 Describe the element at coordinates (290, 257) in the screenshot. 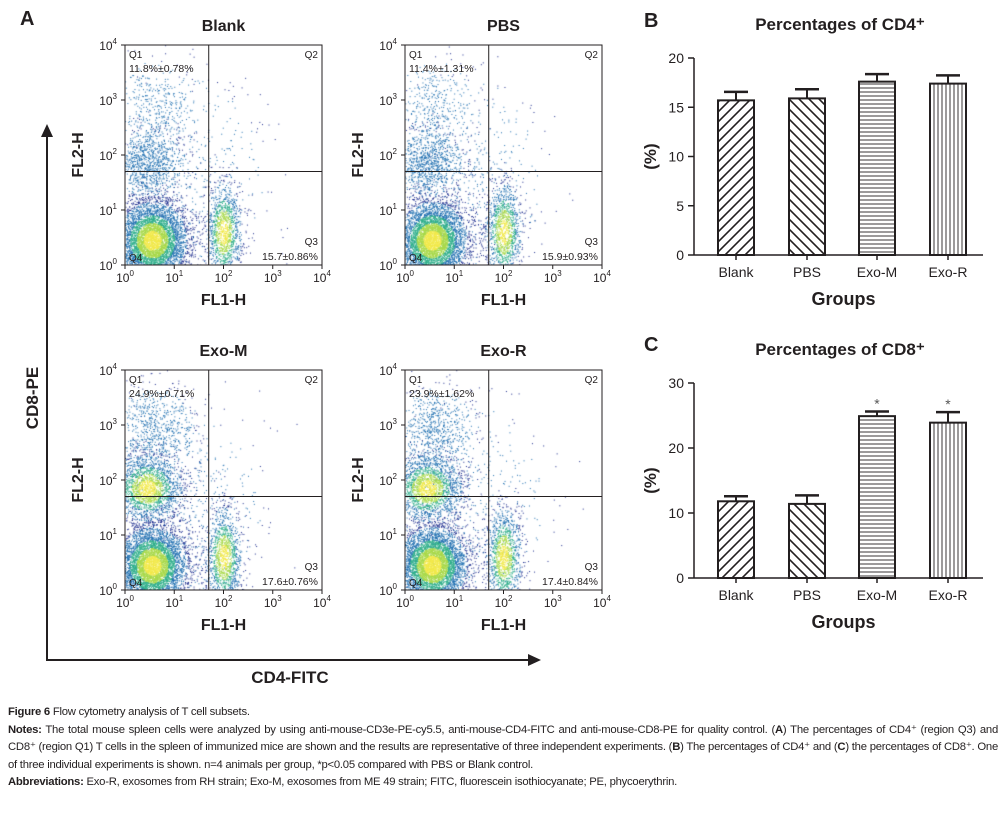

I see `q3-value: 15.7±0.86%` at that location.